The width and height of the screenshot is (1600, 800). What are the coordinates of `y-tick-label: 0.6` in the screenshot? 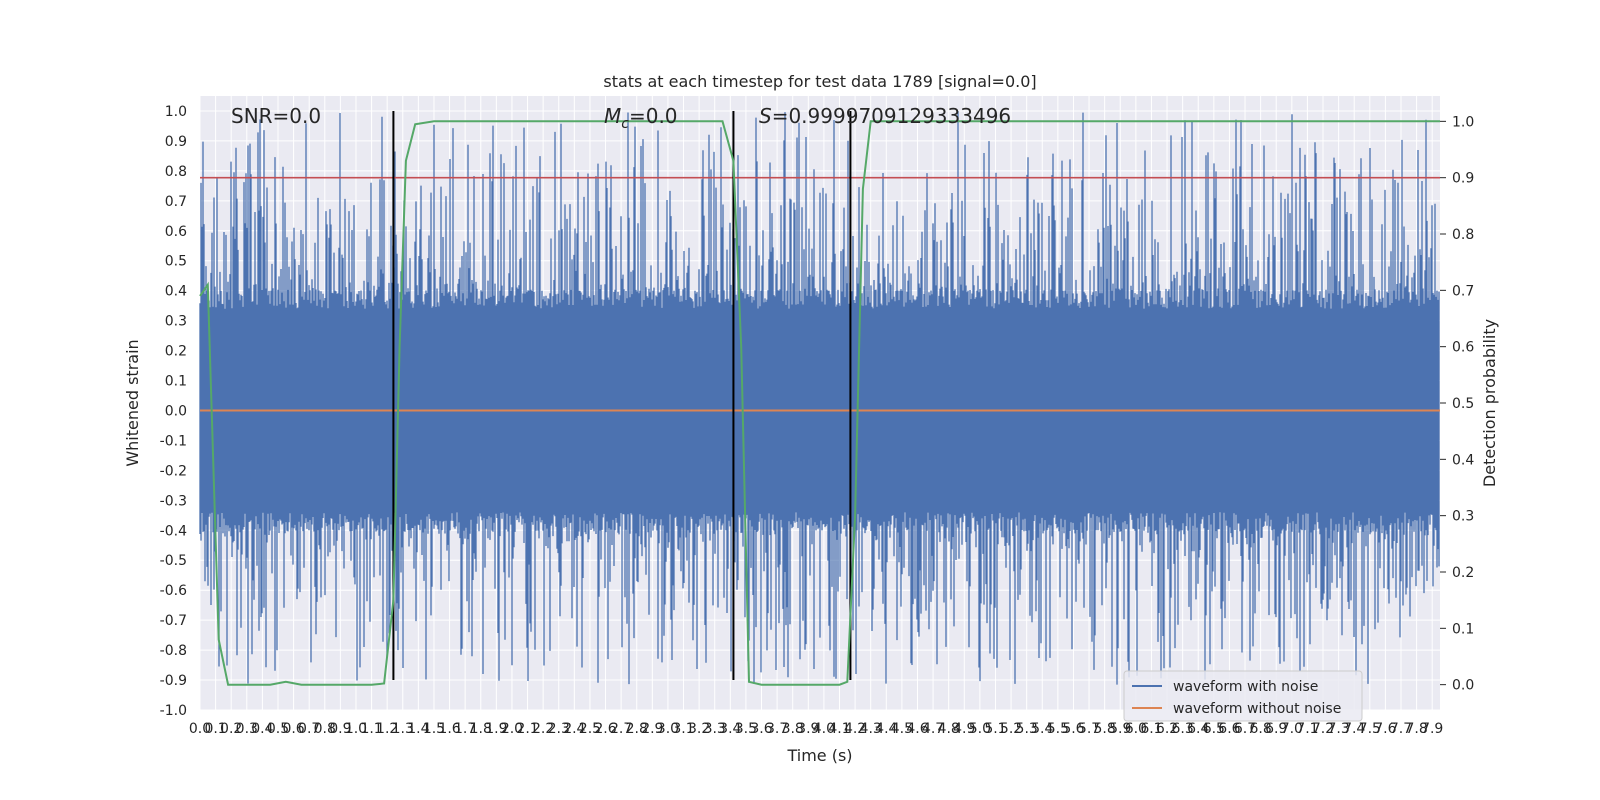 It's located at (176, 232).